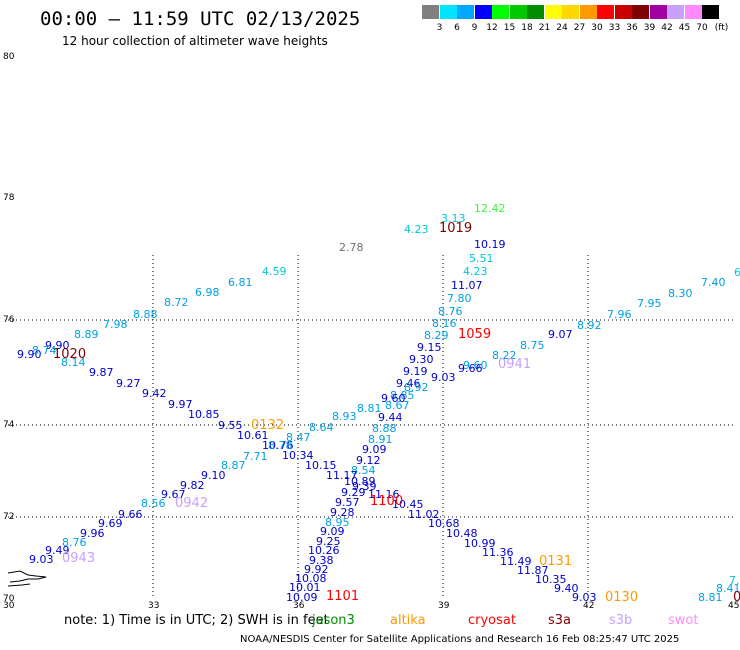 This screenshot has height=650, width=740. Describe the element at coordinates (566, 588) in the screenshot. I see `wave-height-value: 9.40` at that location.